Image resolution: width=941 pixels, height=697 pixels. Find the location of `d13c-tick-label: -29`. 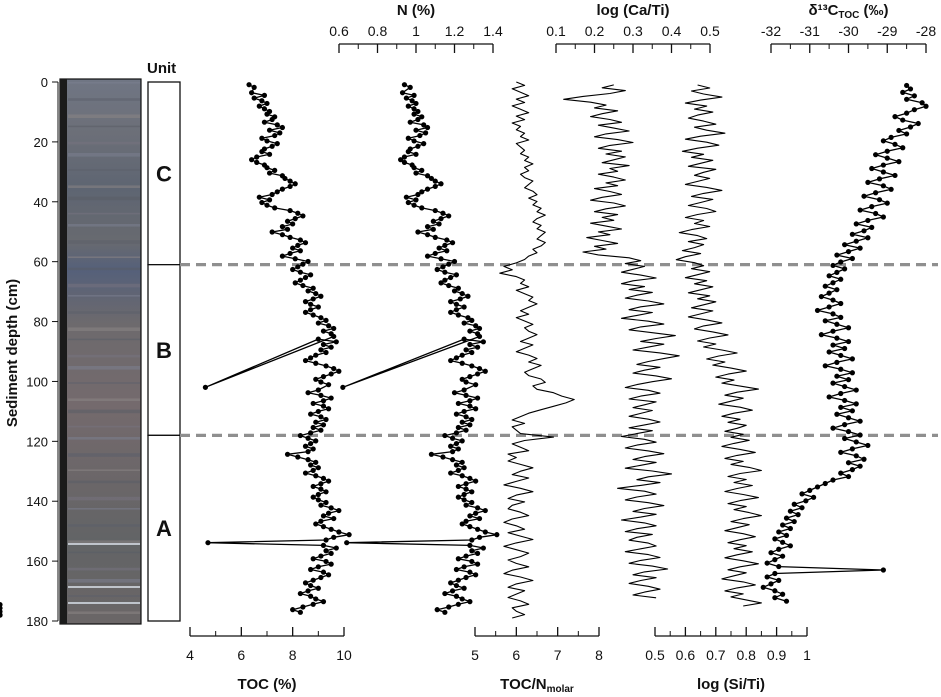

d13c-tick-label: -29 is located at coordinates (887, 31).